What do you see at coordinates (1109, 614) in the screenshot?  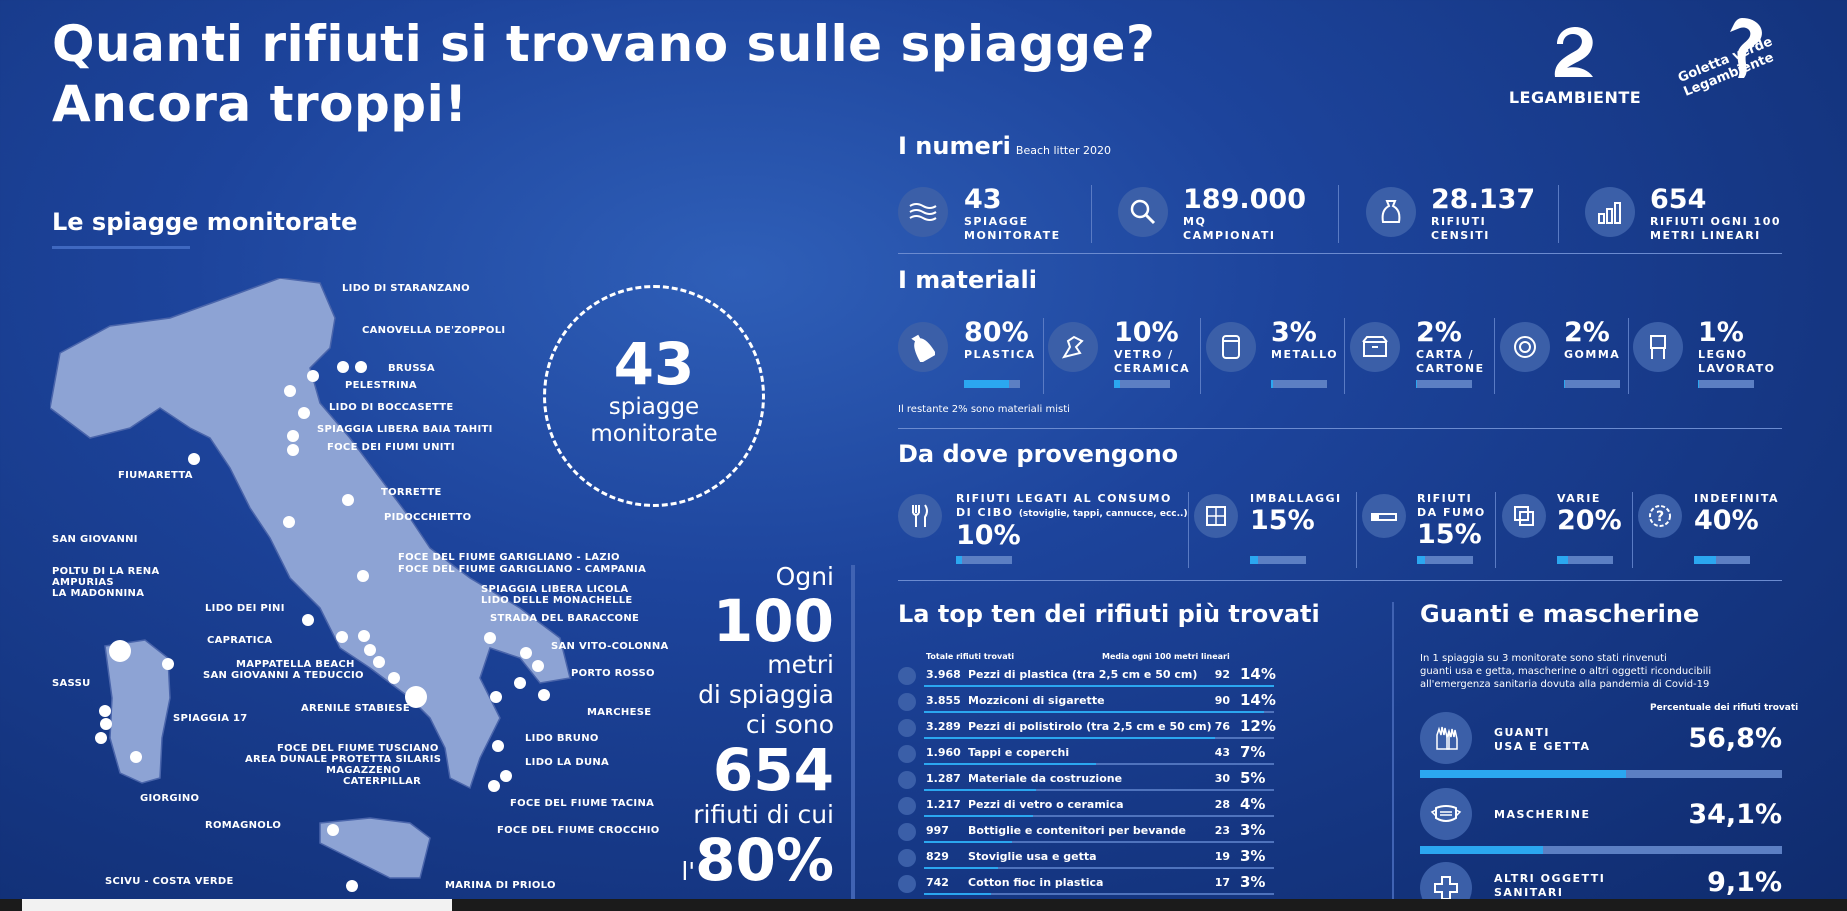 I see `top-ten-title: La top ten dei rifiuti più trovati` at bounding box center [1109, 614].